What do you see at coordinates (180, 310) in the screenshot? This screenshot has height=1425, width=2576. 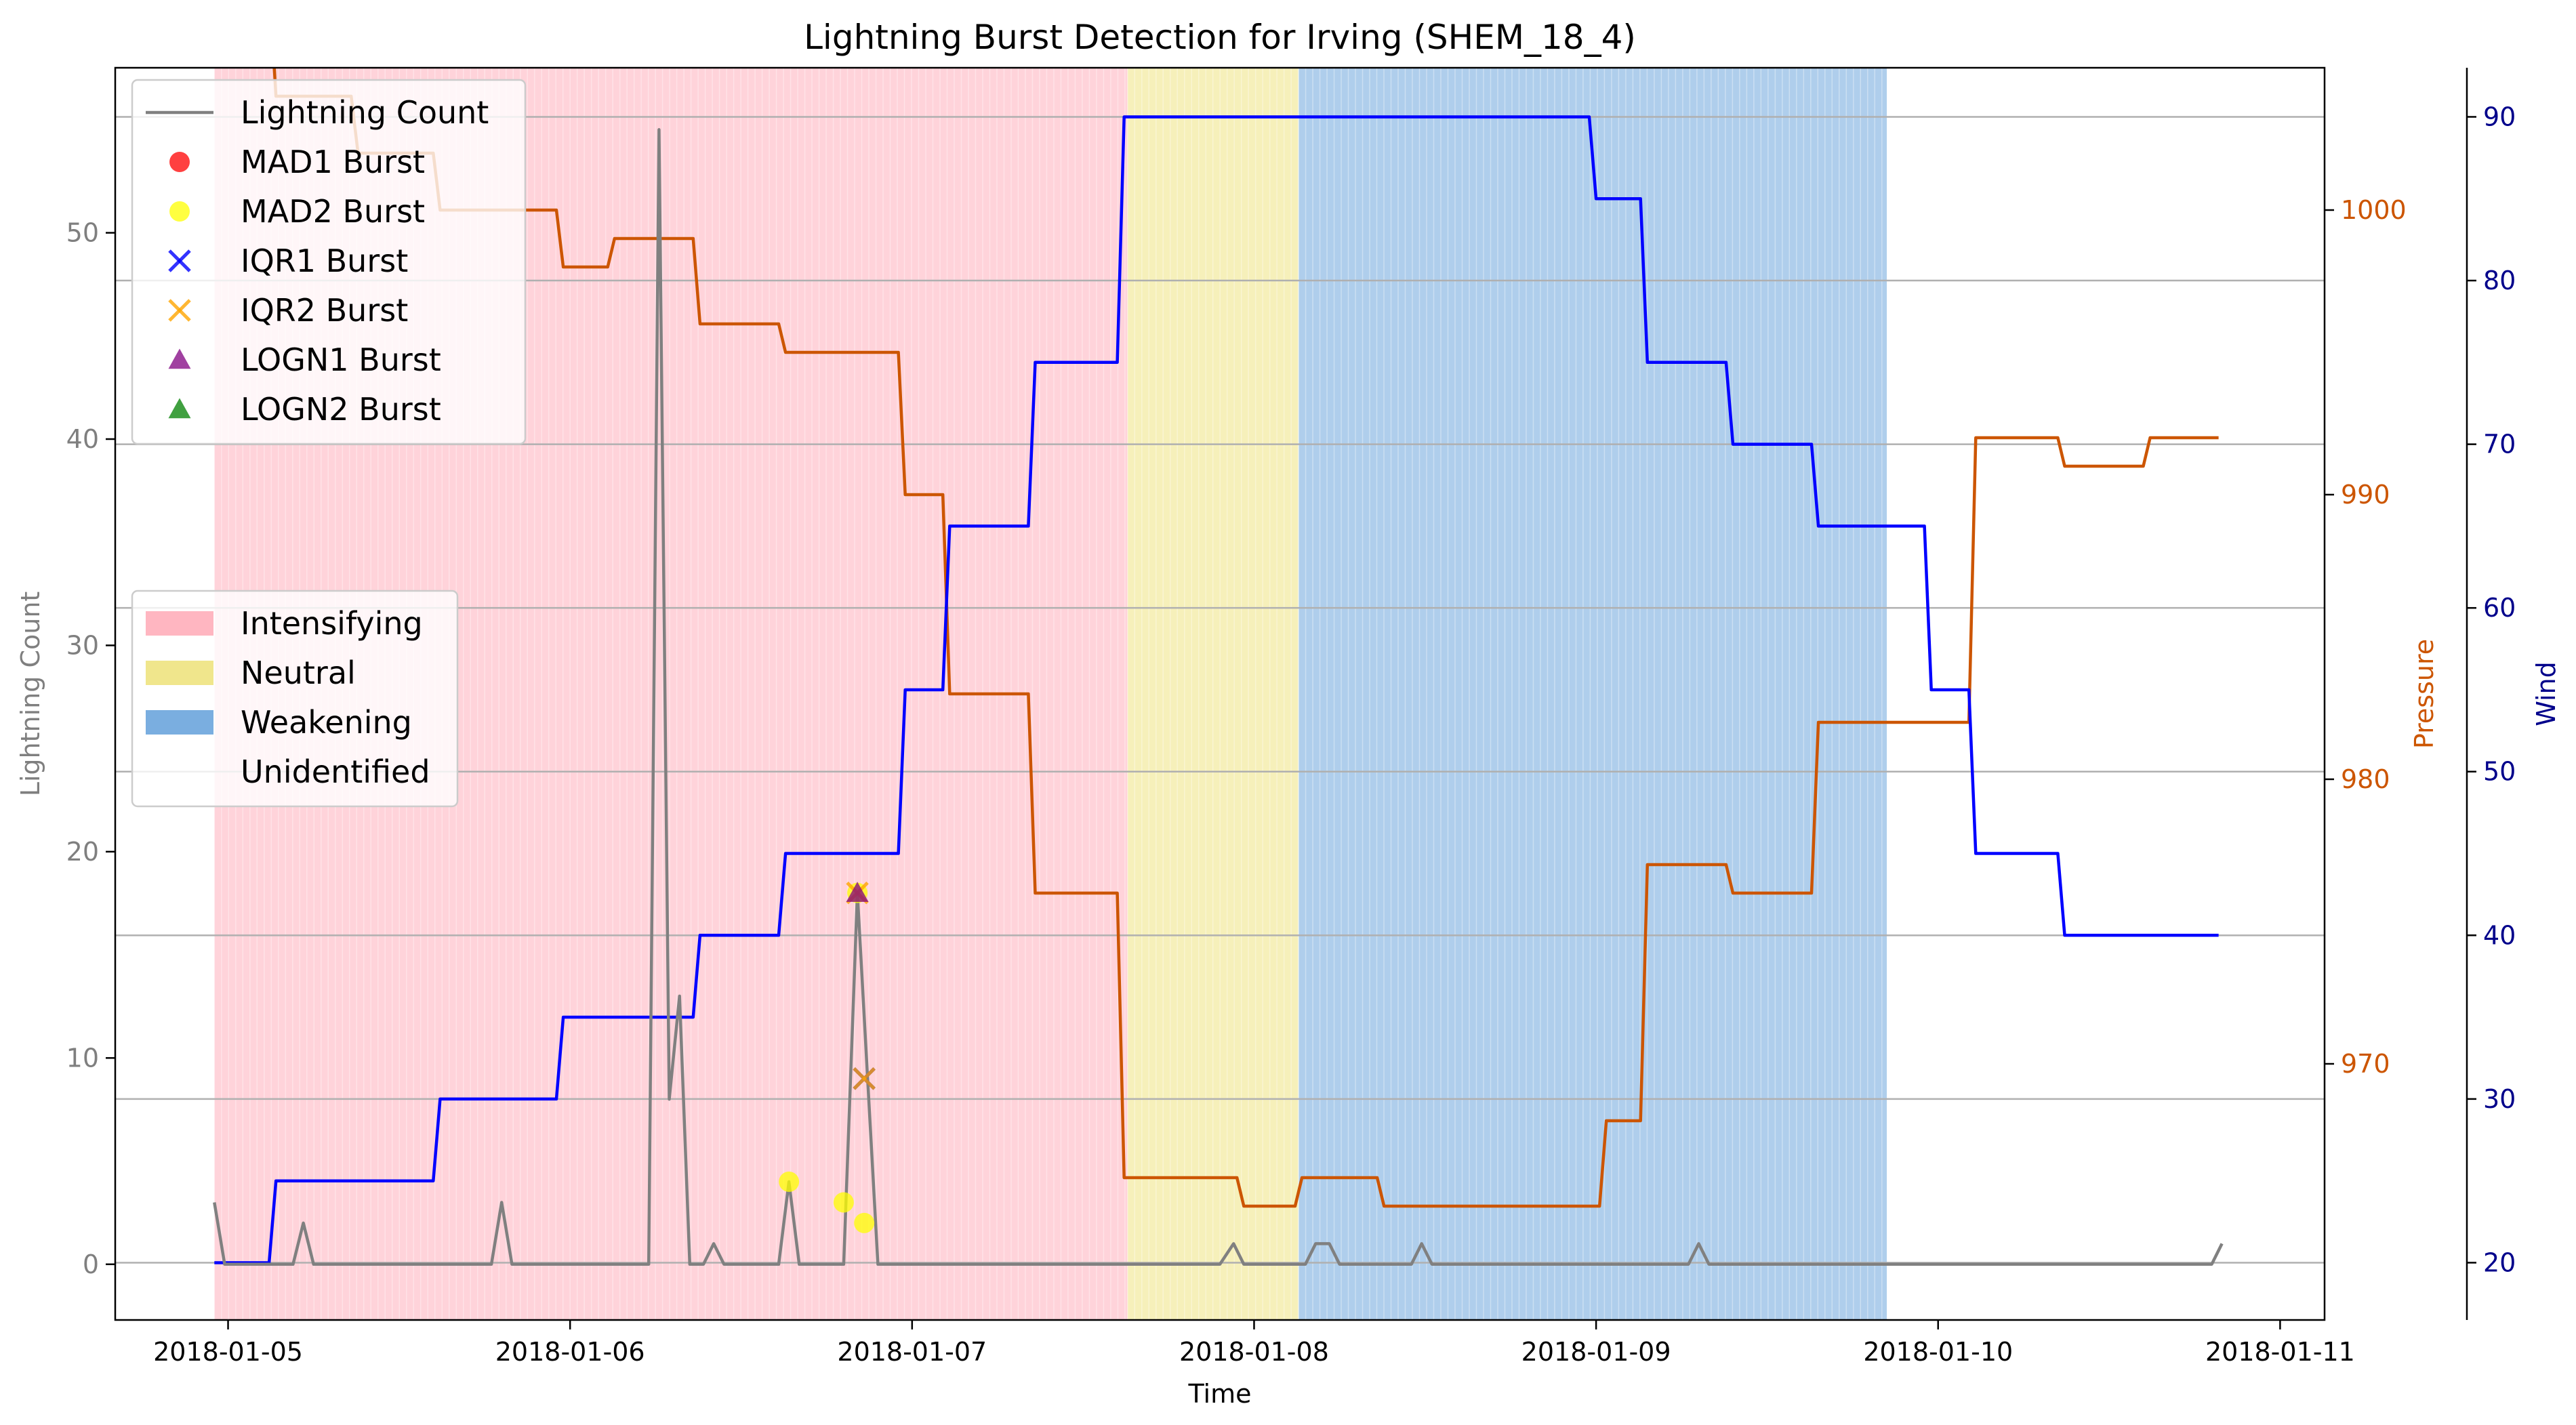 I see `legend-handle-iqr2-burst` at bounding box center [180, 310].